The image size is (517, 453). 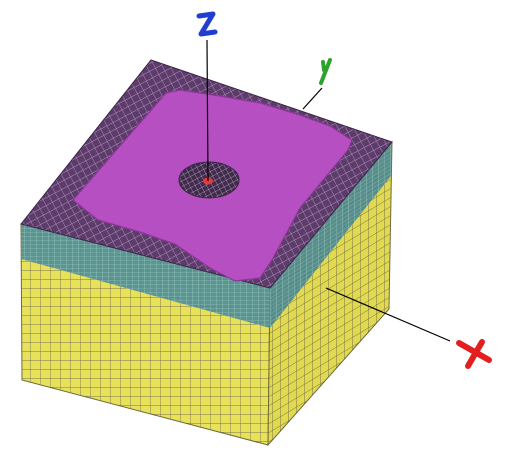 I want to click on y-axis-glyph, so click(x=325, y=71).